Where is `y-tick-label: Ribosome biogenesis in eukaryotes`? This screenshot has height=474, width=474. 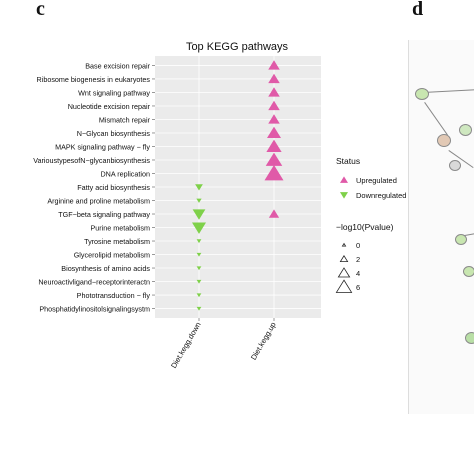
y-tick-label: Ribosome biogenesis in eukaryotes is located at coordinates (94, 79).